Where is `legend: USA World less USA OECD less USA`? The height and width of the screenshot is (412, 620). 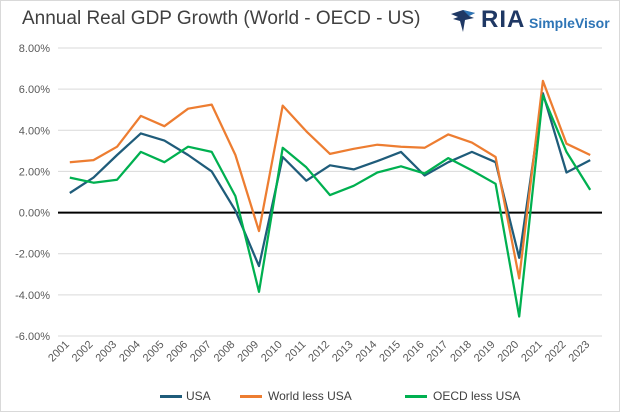 legend: USA World less USA OECD less USA is located at coordinates (310, 395).